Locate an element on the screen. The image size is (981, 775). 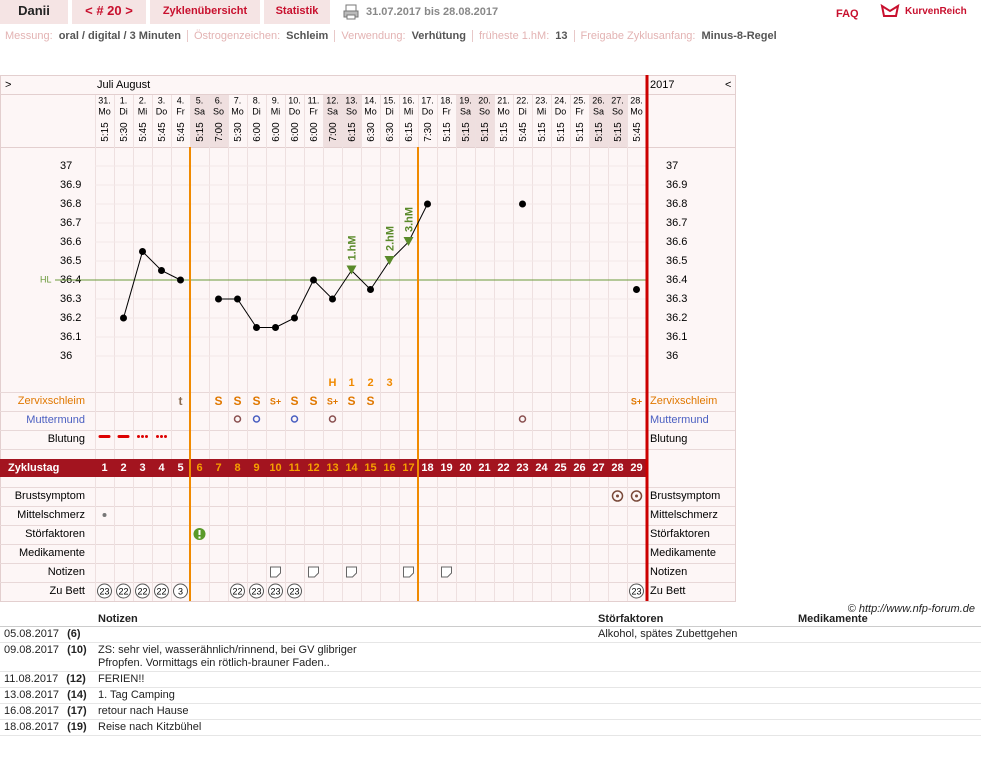
cycle-day: 10 is located at coordinates (275, 468).